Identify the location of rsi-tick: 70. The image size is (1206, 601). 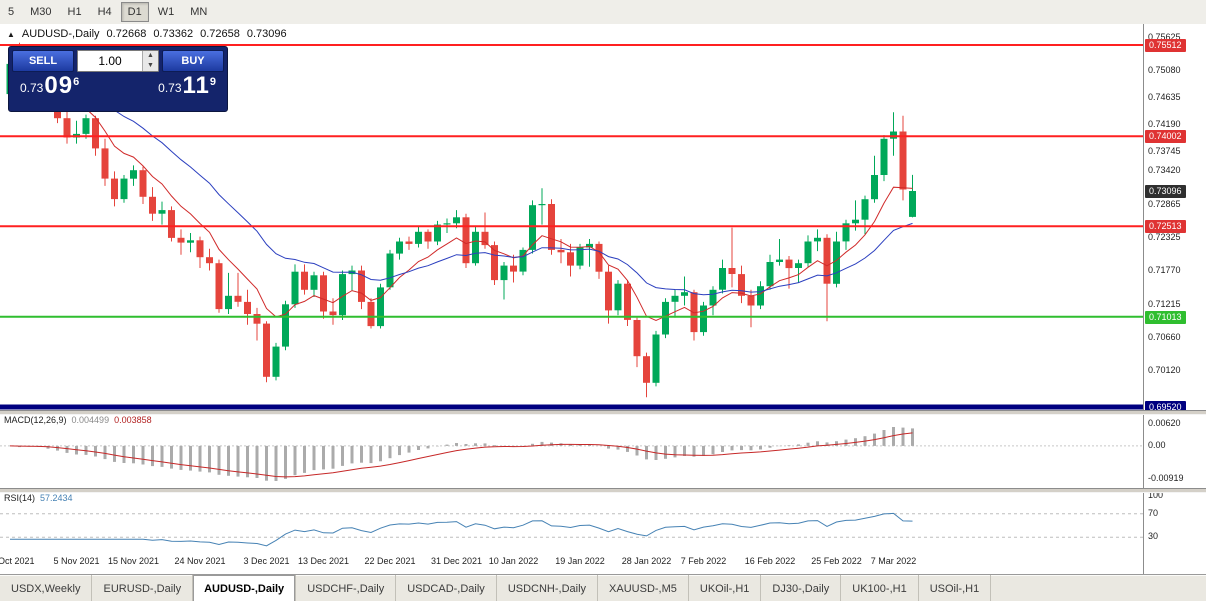
(1153, 512).